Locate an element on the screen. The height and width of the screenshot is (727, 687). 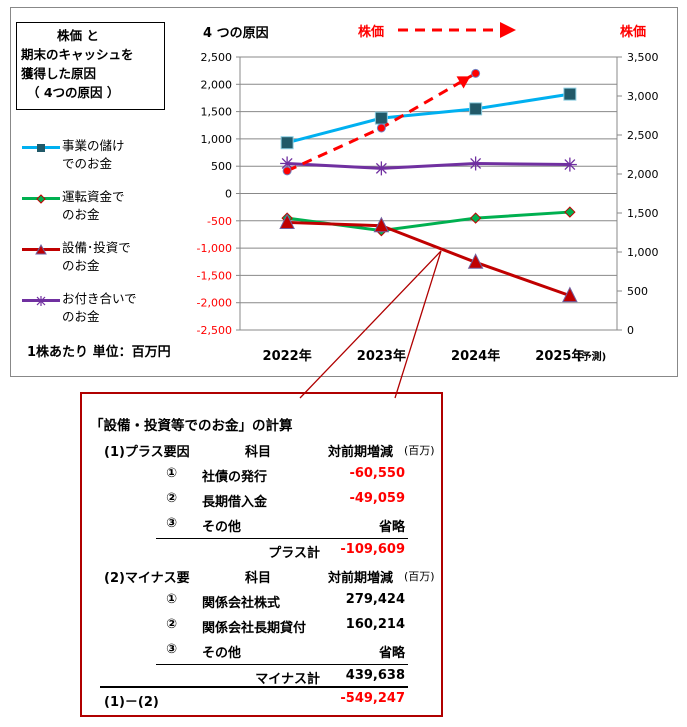
column-unit: (百万) is located at coordinates (419, 450).